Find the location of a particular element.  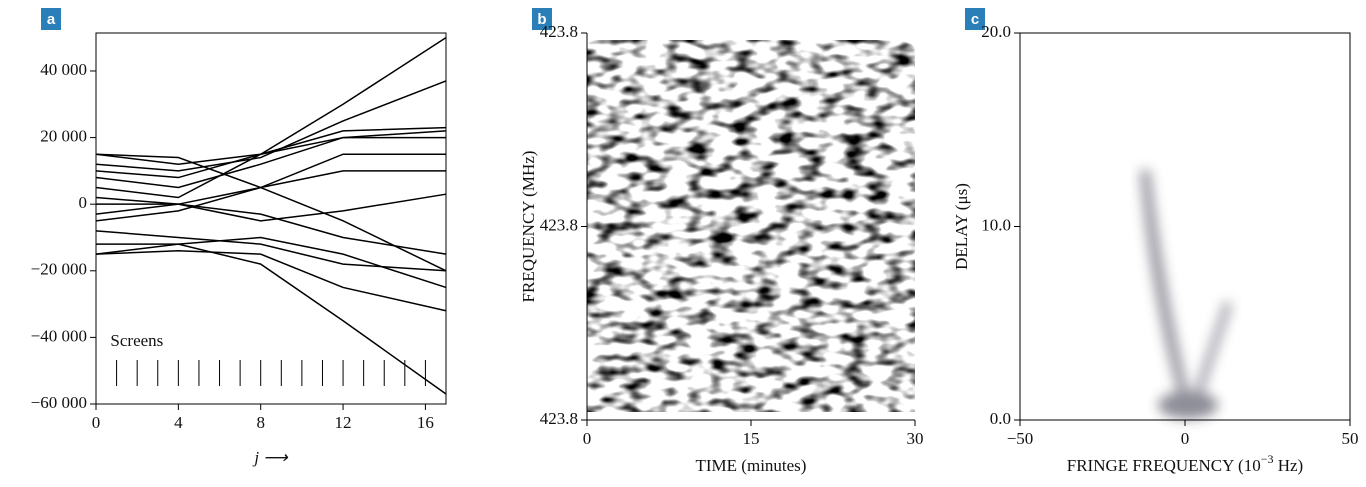

y-tick-label: −40 000 is located at coordinates (59, 335).